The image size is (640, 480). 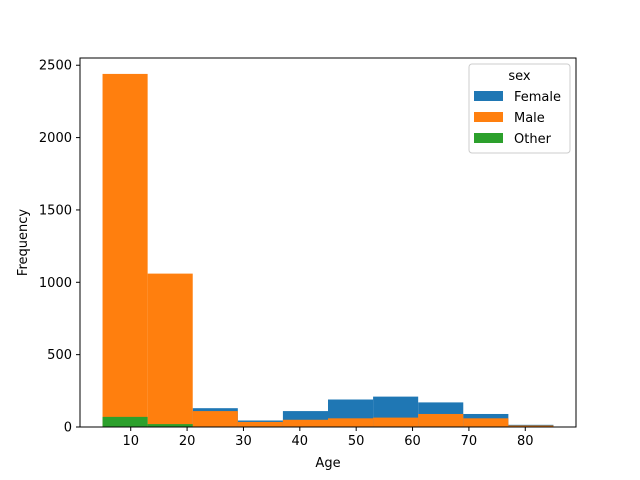 What do you see at coordinates (187, 441) in the screenshot?
I see `x-tick-label: 20` at bounding box center [187, 441].